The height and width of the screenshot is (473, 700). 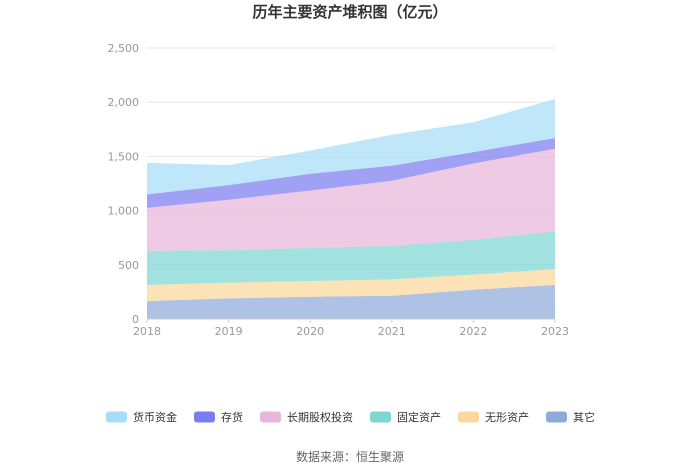 What do you see at coordinates (310, 331) in the screenshot?
I see `x-tick-label: 2020` at bounding box center [310, 331].